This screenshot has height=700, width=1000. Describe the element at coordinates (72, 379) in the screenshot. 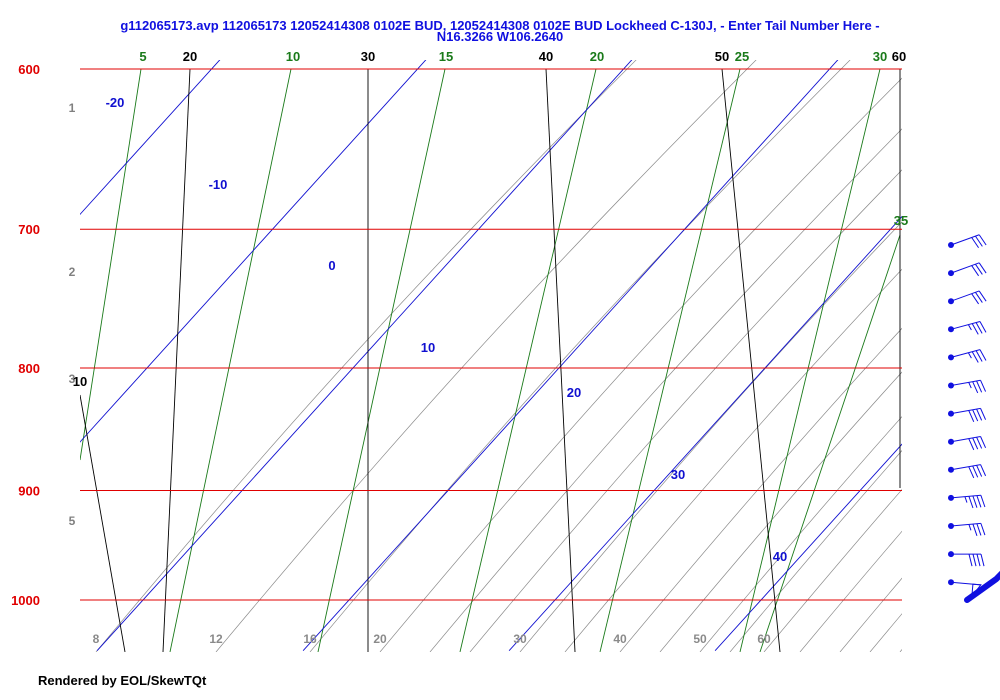

I see `height-label: 3` at that location.